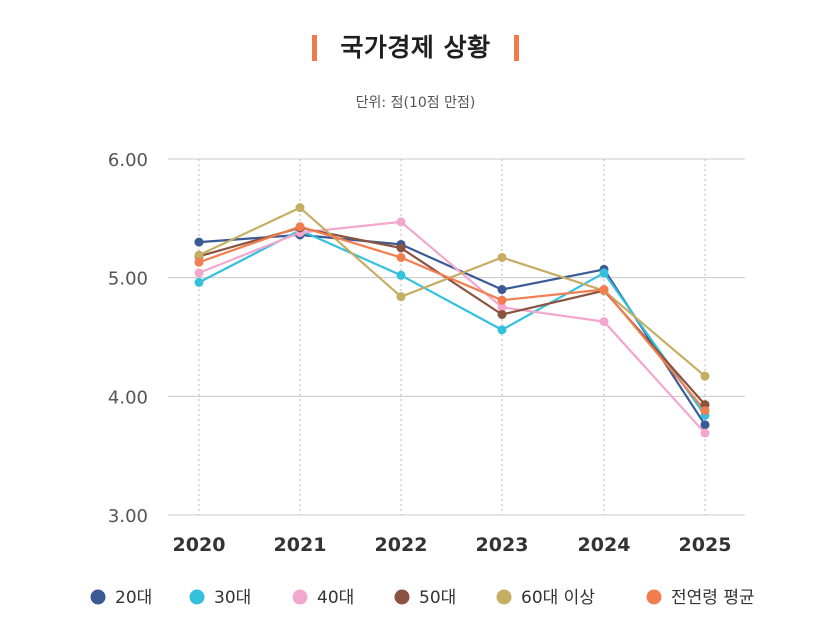 This screenshot has width=831, height=640. What do you see at coordinates (713, 598) in the screenshot?
I see `legend-label: 전연령 평균` at bounding box center [713, 598].